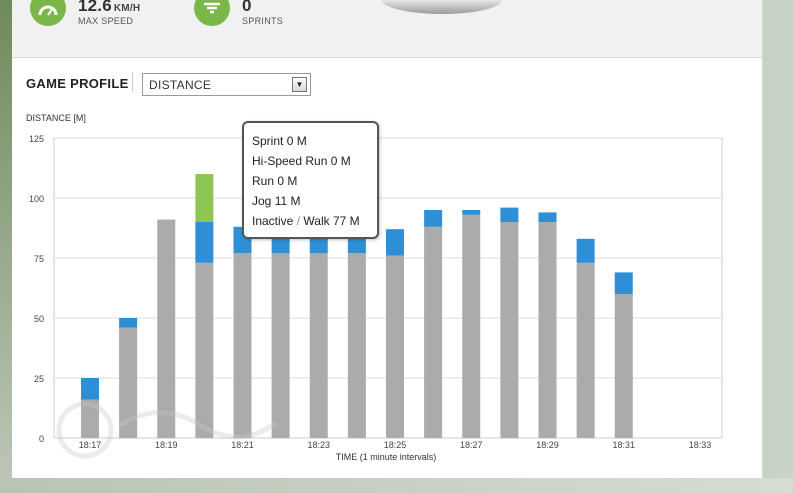  What do you see at coordinates (442, 7) in the screenshot?
I see `ball-graphic` at bounding box center [442, 7].